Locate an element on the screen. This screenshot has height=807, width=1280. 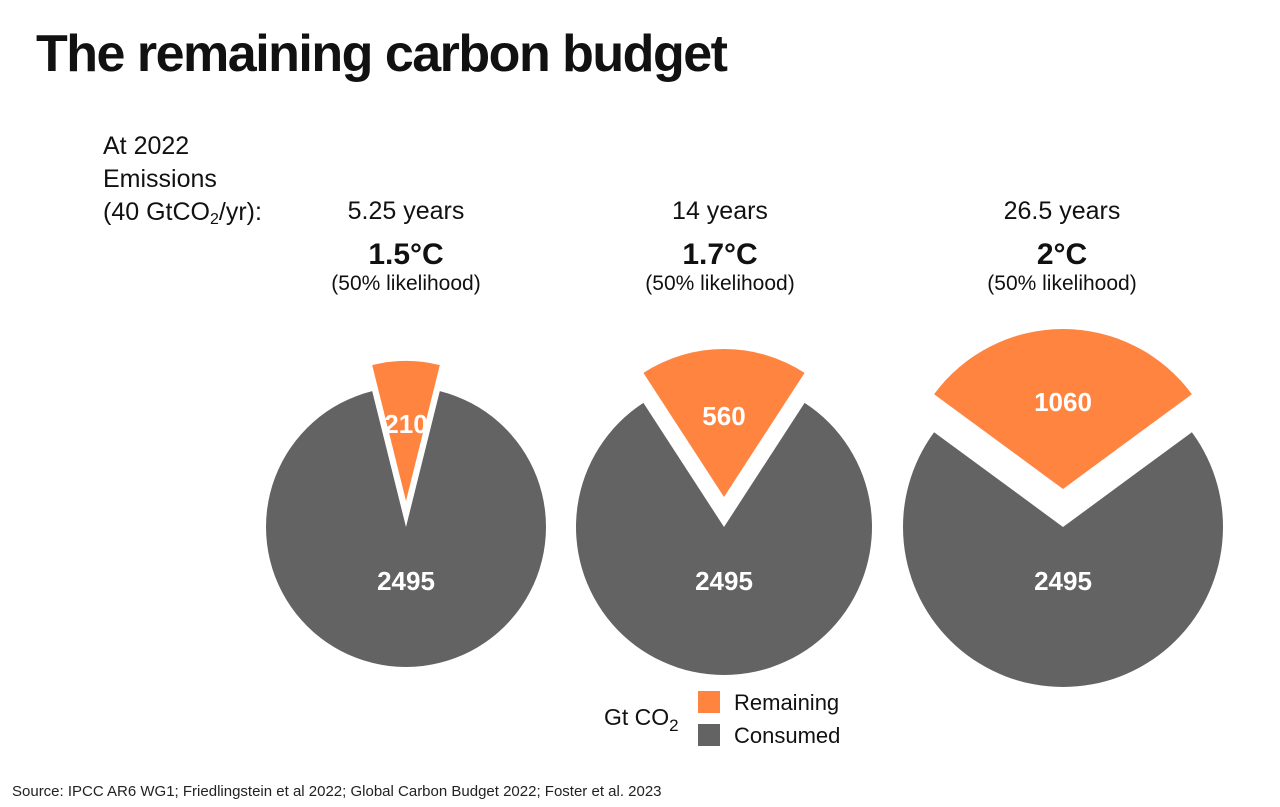
legend-label-remaining: Remaining is located at coordinates (787, 702).